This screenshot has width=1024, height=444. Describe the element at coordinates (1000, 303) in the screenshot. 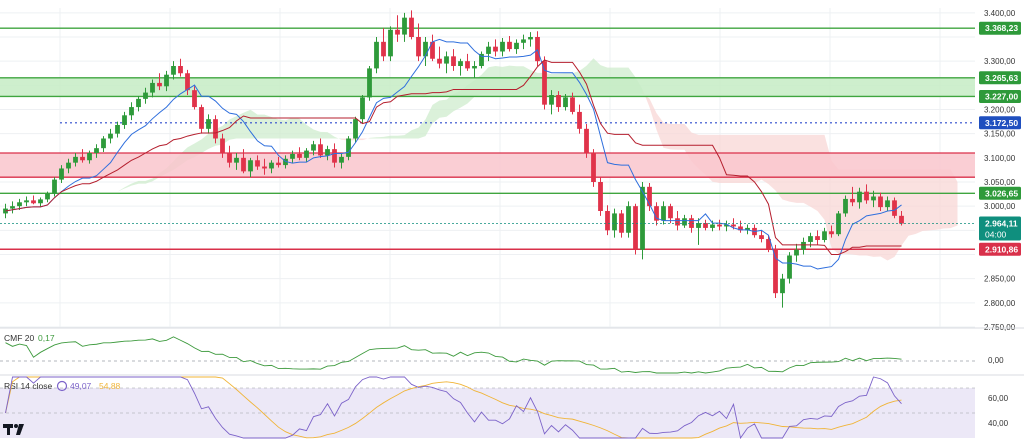

I see `y-tick-label: 2.800,00` at that location.